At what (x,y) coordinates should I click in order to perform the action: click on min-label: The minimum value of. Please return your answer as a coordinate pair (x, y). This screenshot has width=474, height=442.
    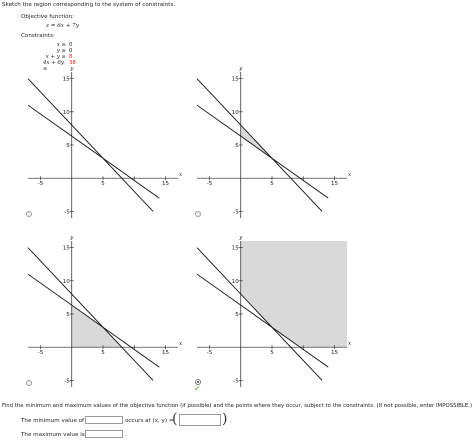
    Looking at the image, I should click on (52, 421).